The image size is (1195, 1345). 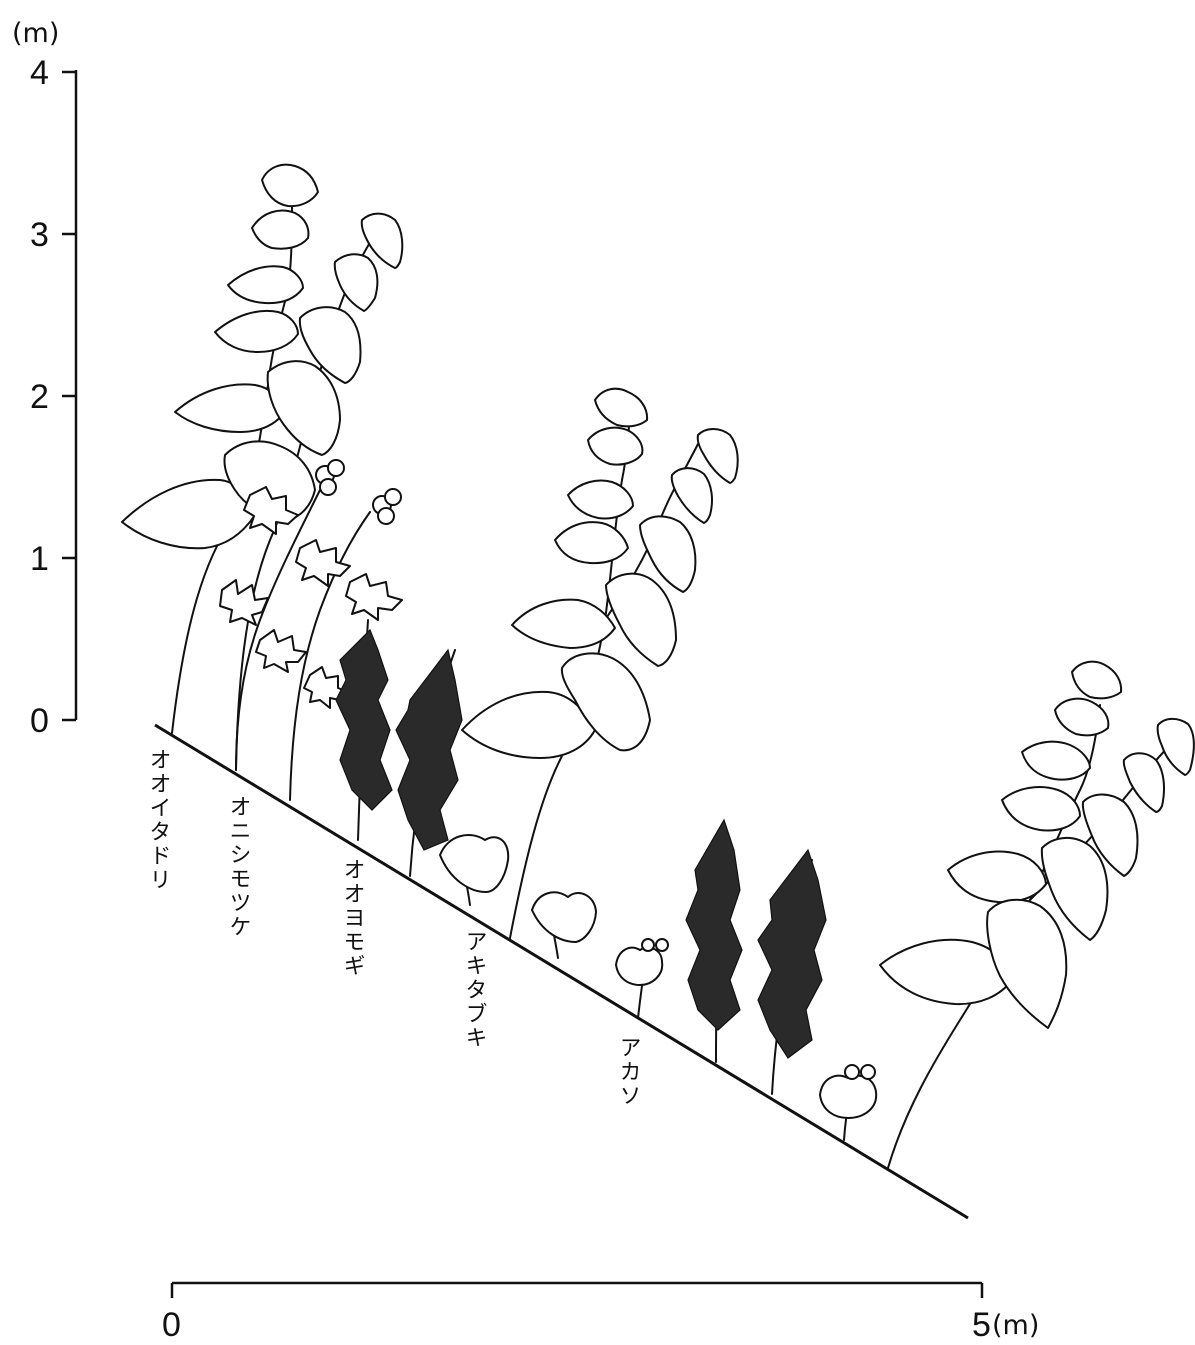 I want to click on species-label-ooitadori: オオイタドリ, so click(x=158, y=820).